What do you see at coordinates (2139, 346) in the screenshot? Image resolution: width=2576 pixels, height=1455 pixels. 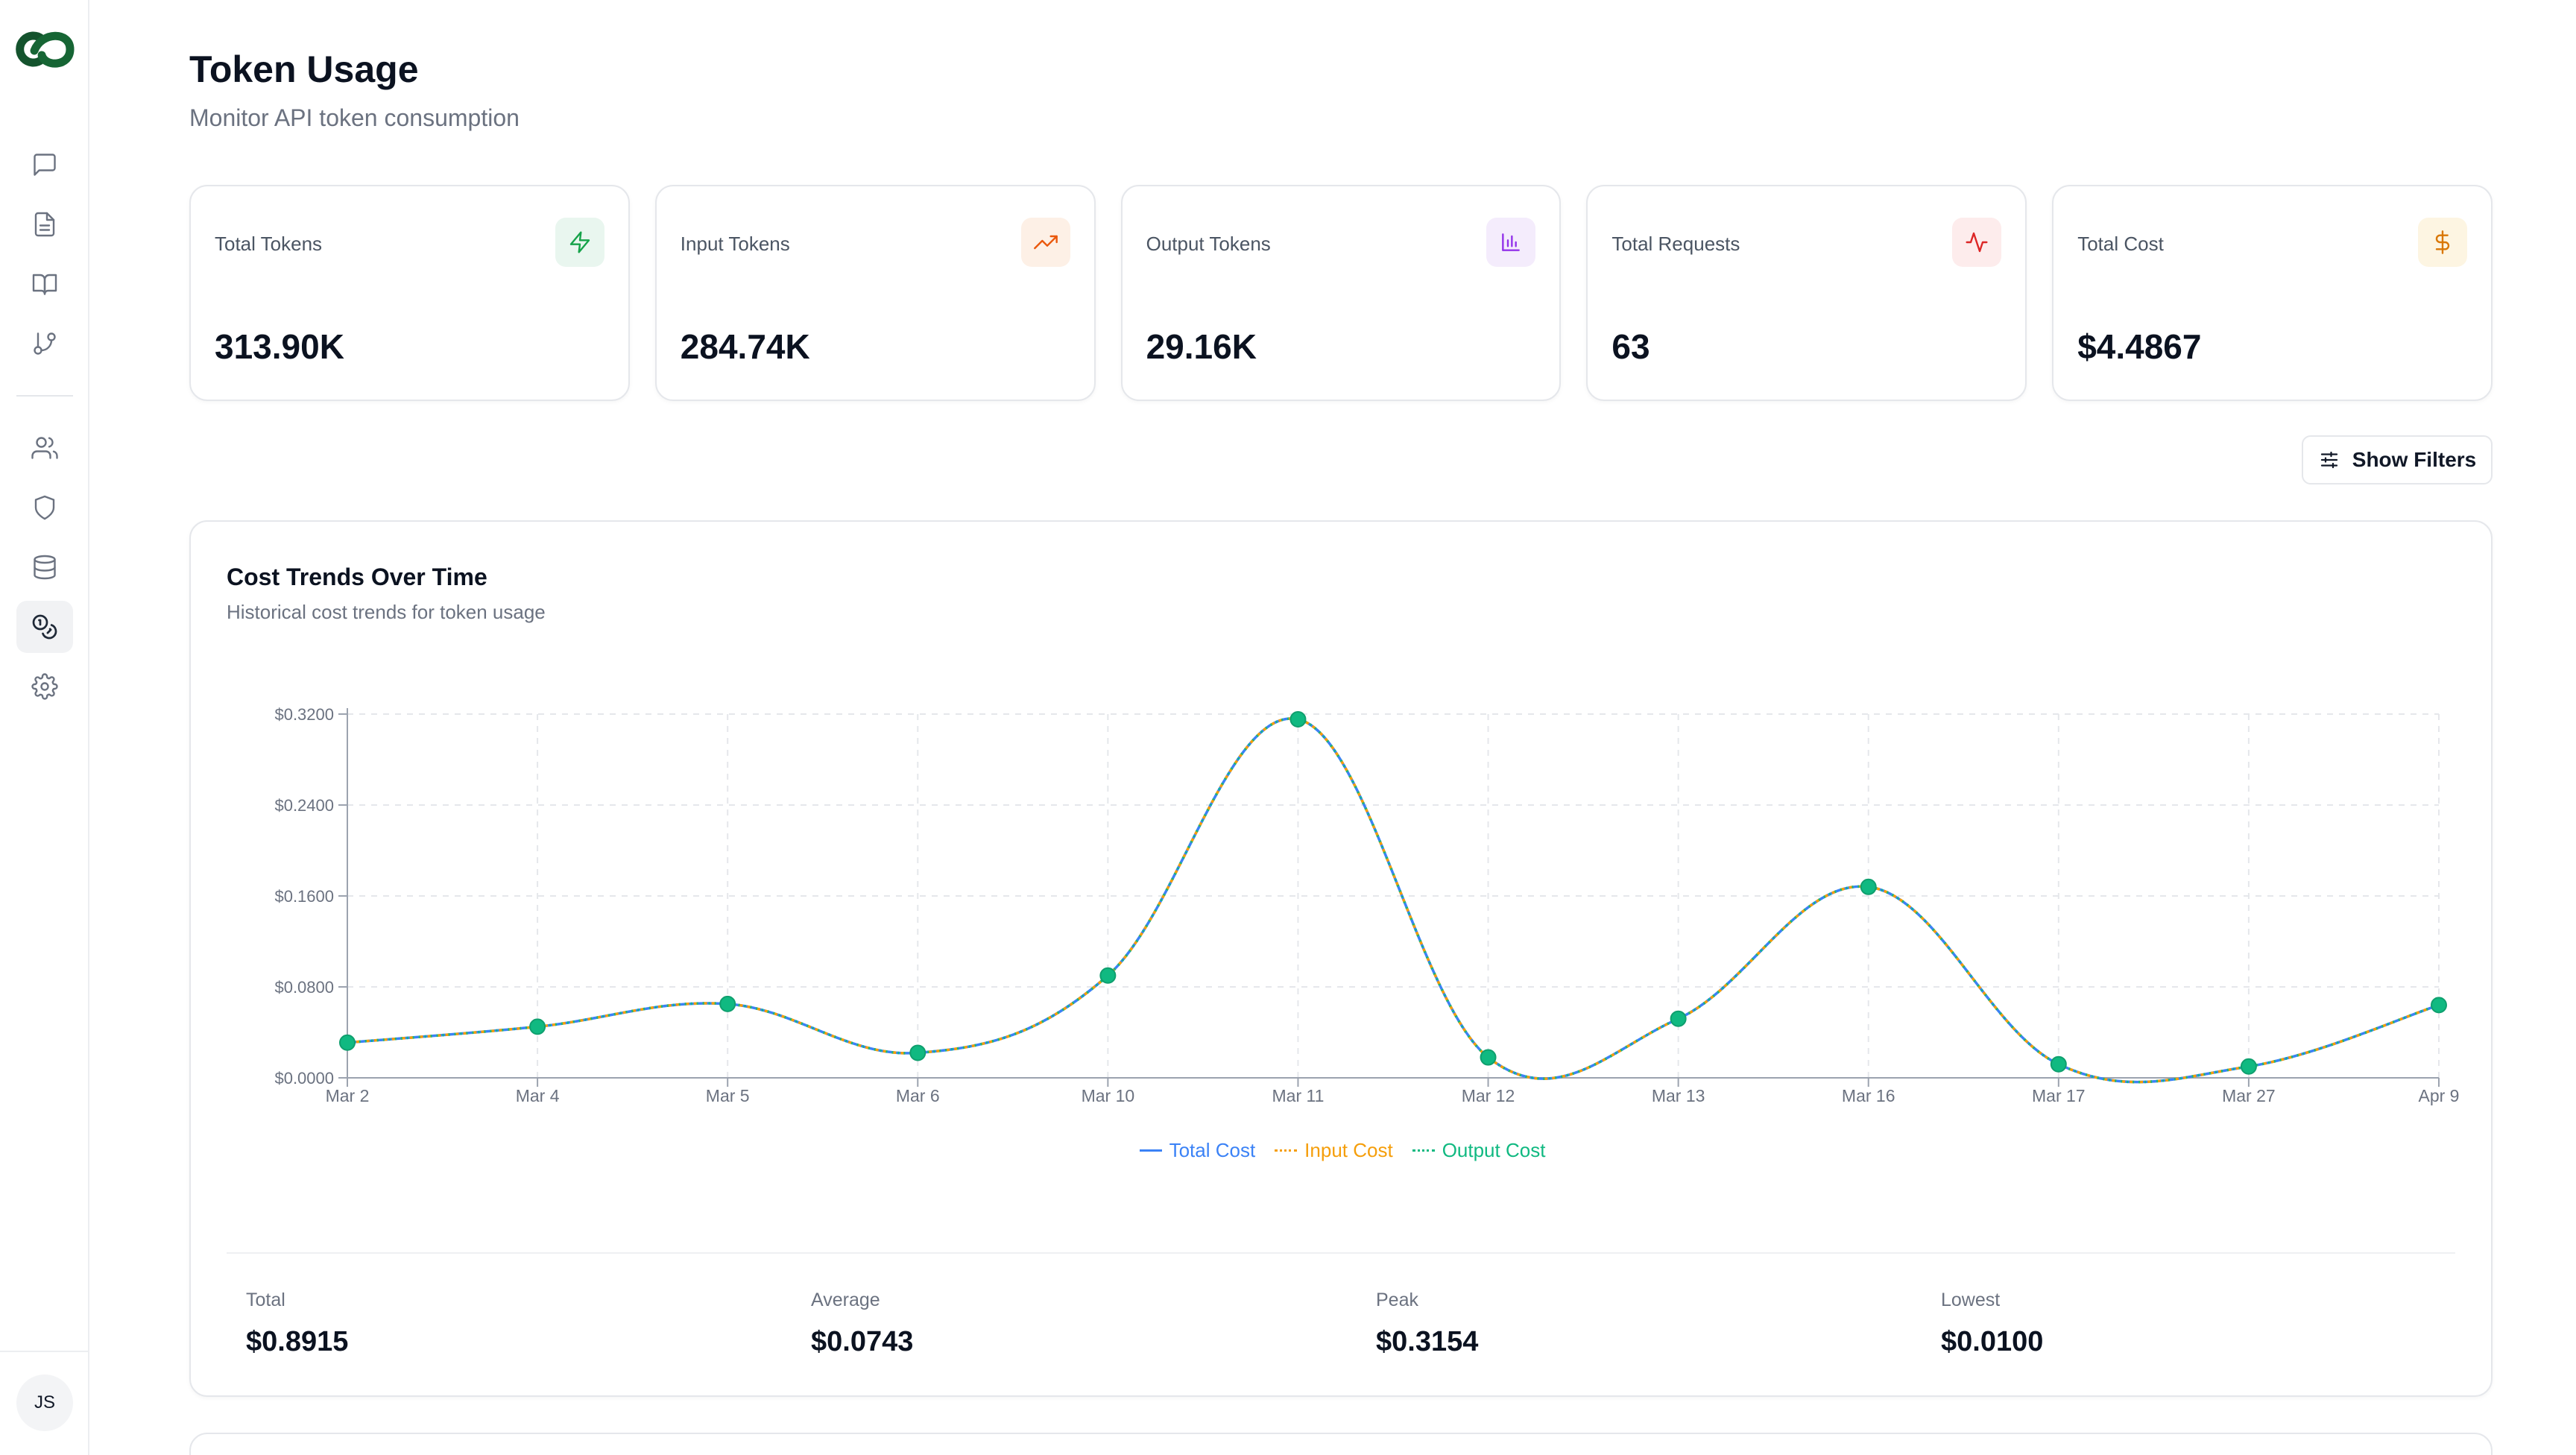 I see `stat-card-value: $4.4867` at bounding box center [2139, 346].